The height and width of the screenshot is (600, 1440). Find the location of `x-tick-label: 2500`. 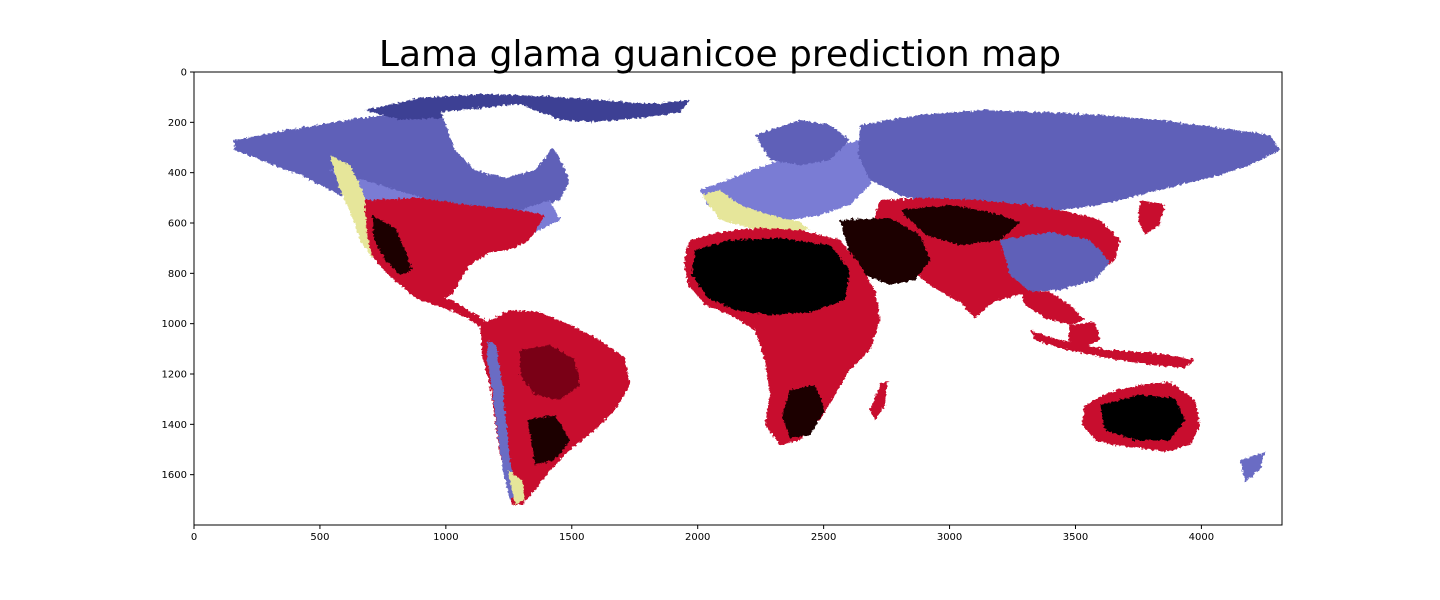

x-tick-label: 2500 is located at coordinates (823, 537).